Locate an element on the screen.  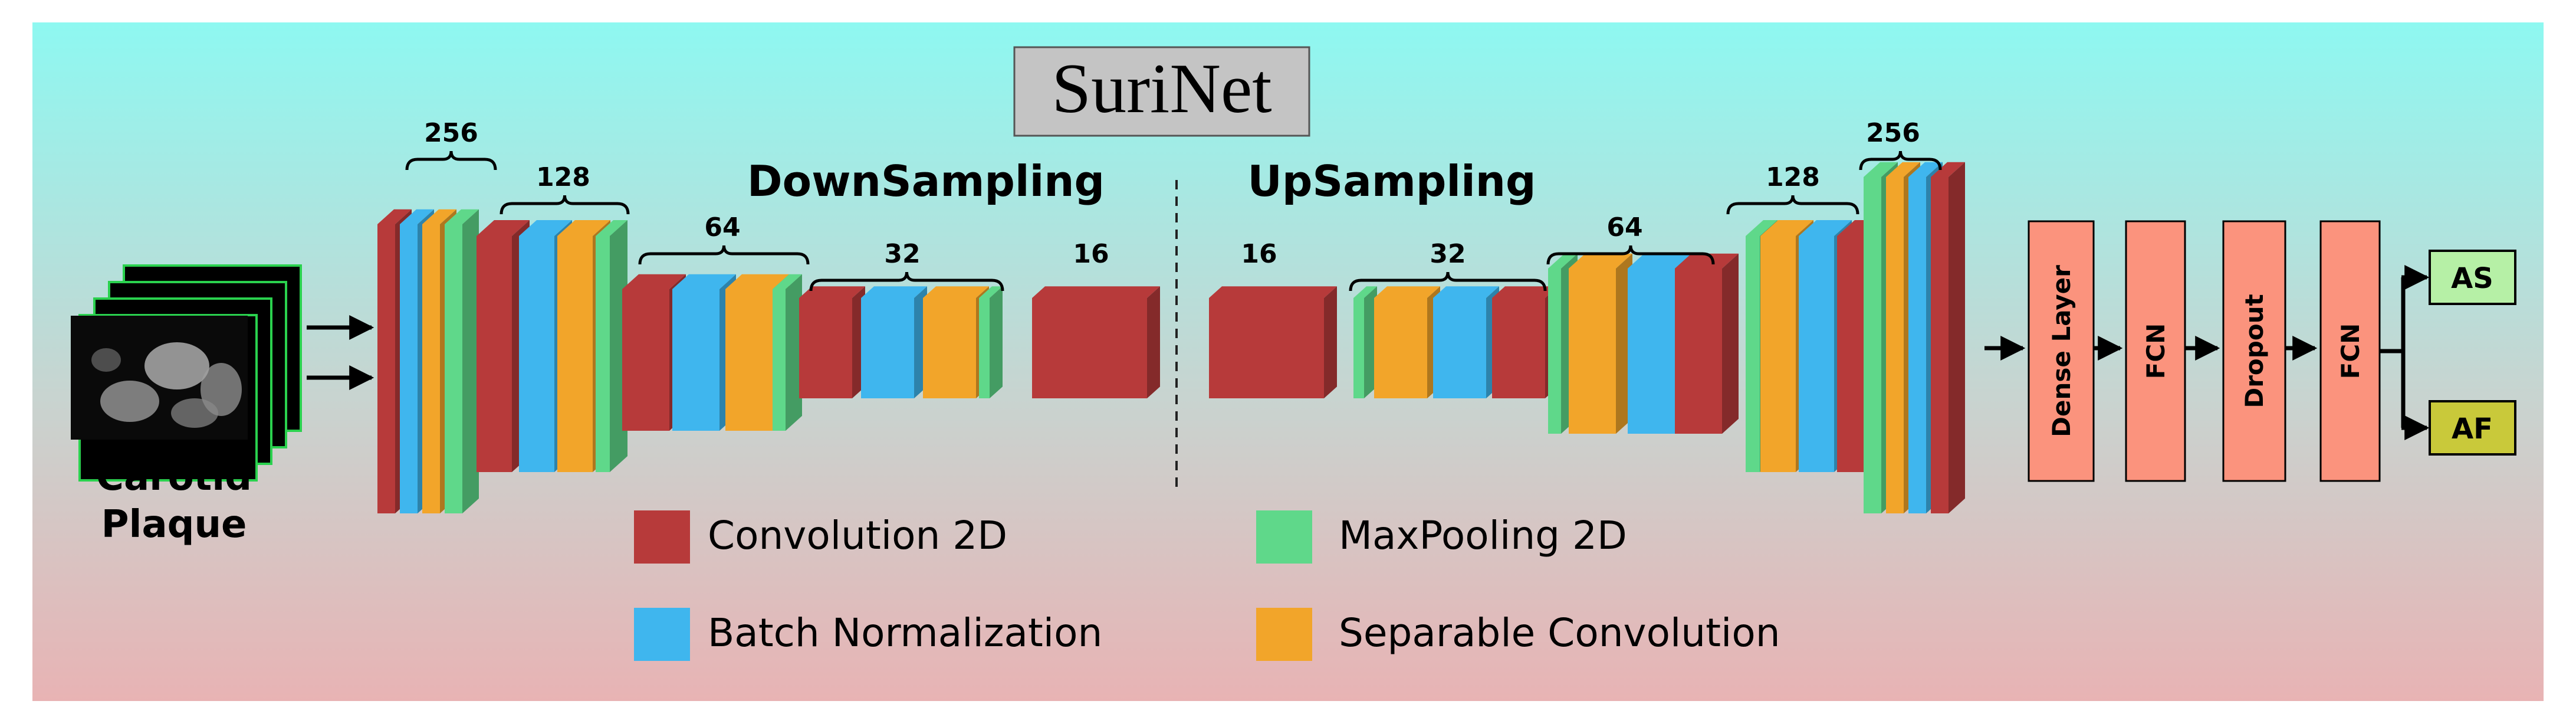
slab-up-64-bn-front is located at coordinates (1652, 351).